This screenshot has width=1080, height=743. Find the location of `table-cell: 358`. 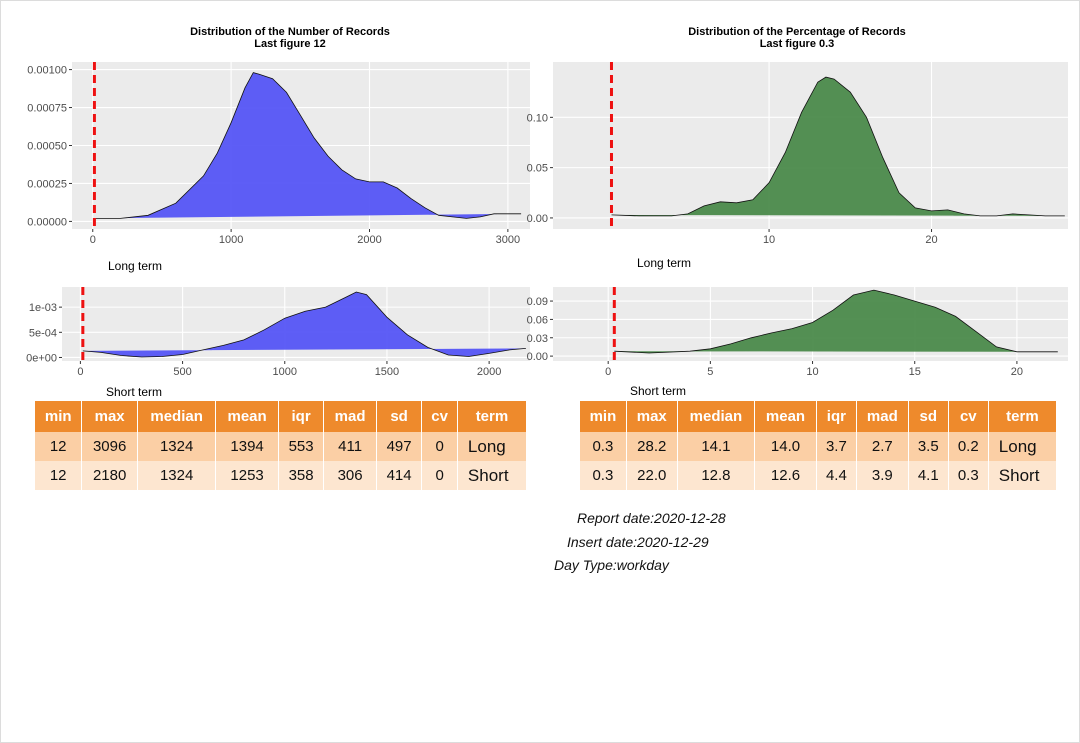

table-cell: 358 is located at coordinates (301, 475).